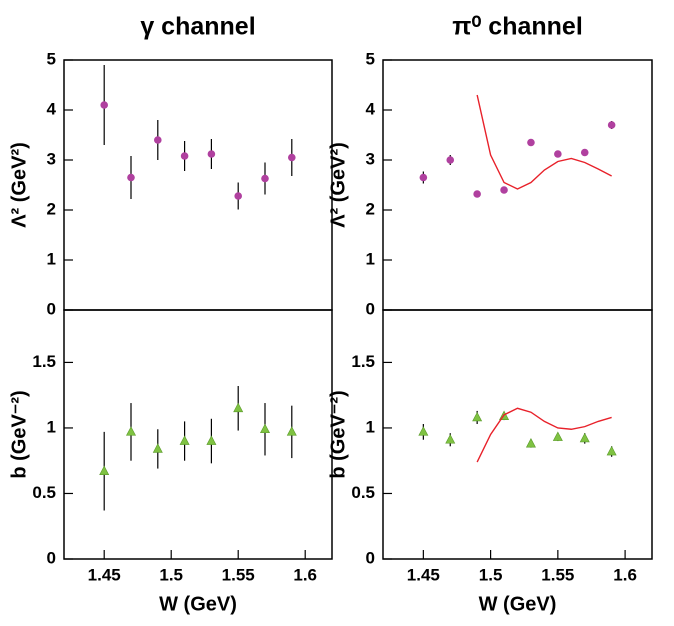 Image resolution: width=674 pixels, height=626 pixels. What do you see at coordinates (197, 27) in the screenshot?
I see `panel-title: γ channel` at bounding box center [197, 27].